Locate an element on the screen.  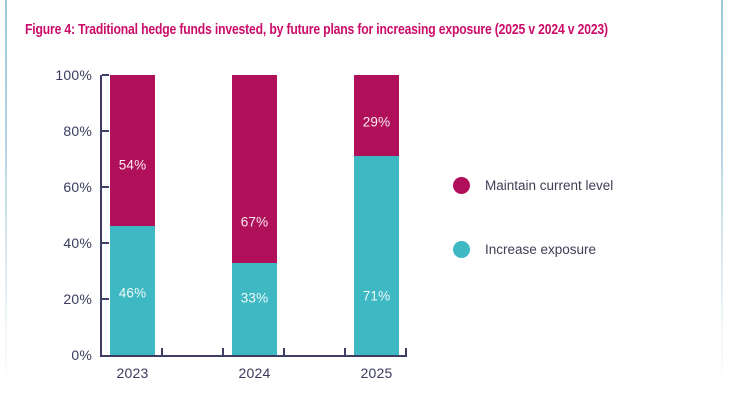
bar-2025: 71% 29% is located at coordinates (376, 215).